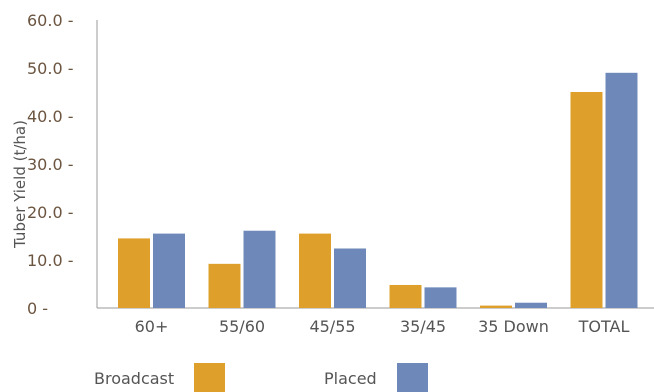  I want to click on x-category-label: TOTAL, so click(604, 326).